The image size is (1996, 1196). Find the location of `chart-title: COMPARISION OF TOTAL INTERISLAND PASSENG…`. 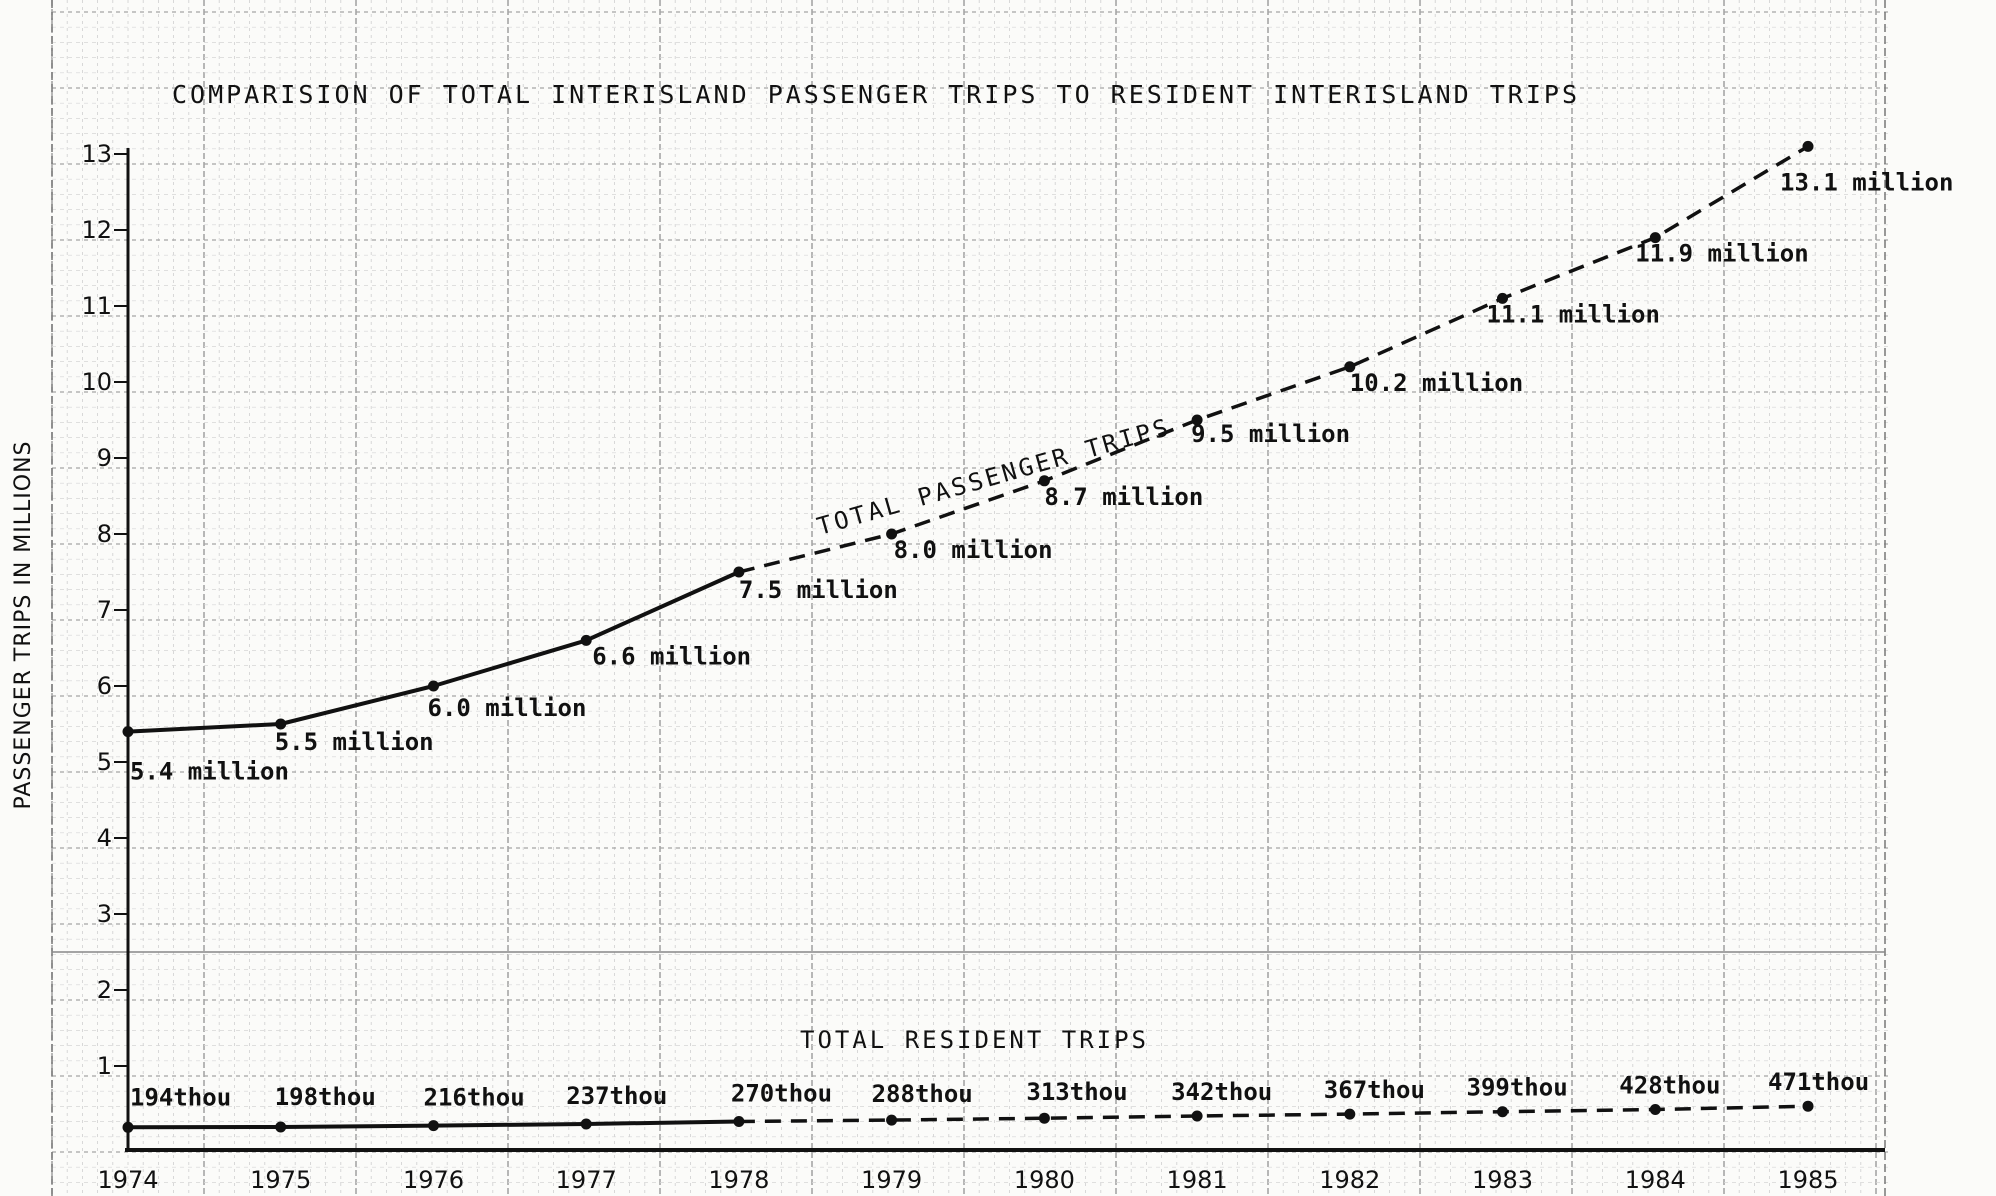

chart-title: COMPARISION OF TOTAL INTERISLAND PASSENG… is located at coordinates (876, 94).